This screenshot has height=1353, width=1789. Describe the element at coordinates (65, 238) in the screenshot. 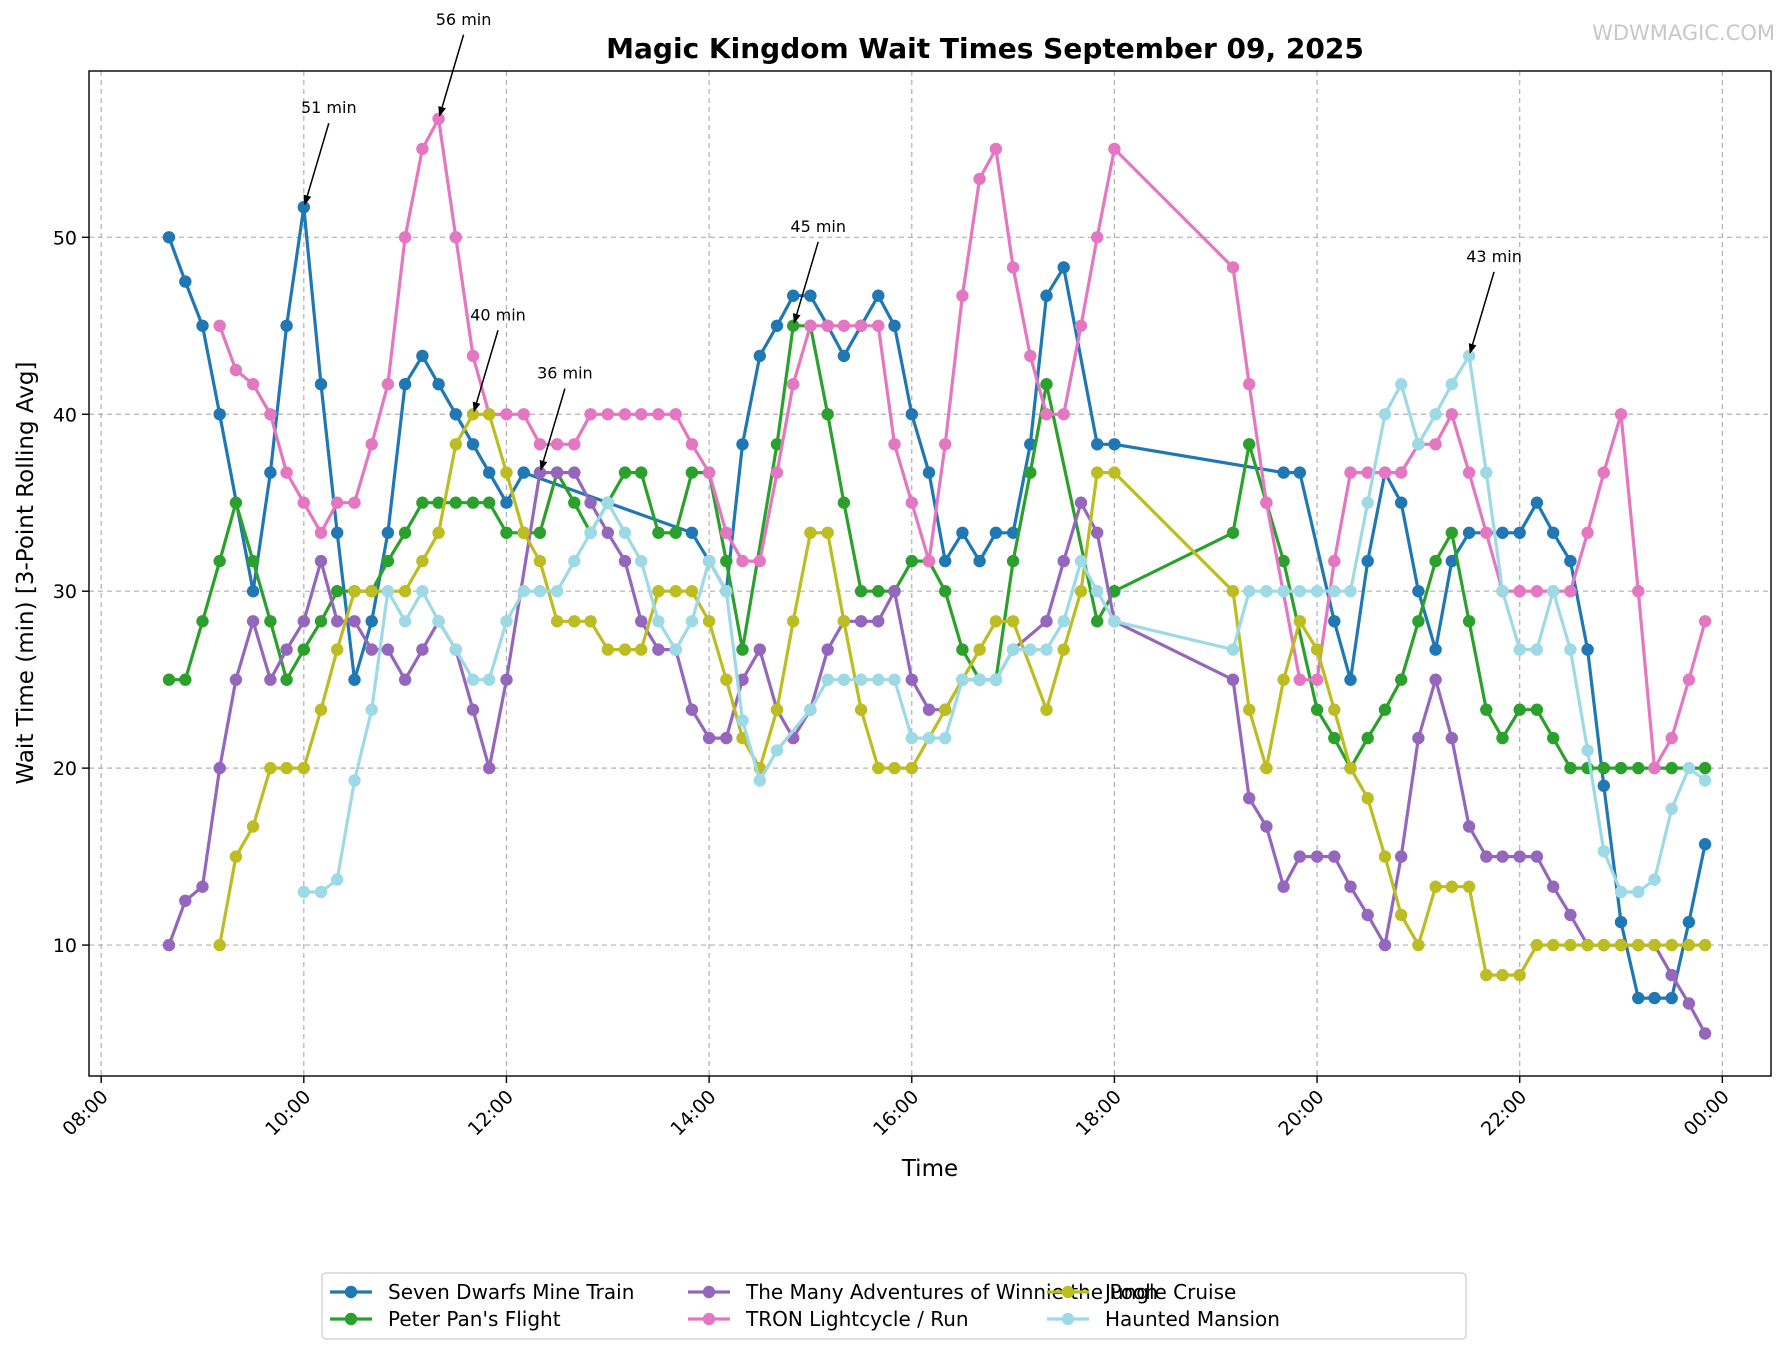

I see `y-tick-label: 50` at that location.